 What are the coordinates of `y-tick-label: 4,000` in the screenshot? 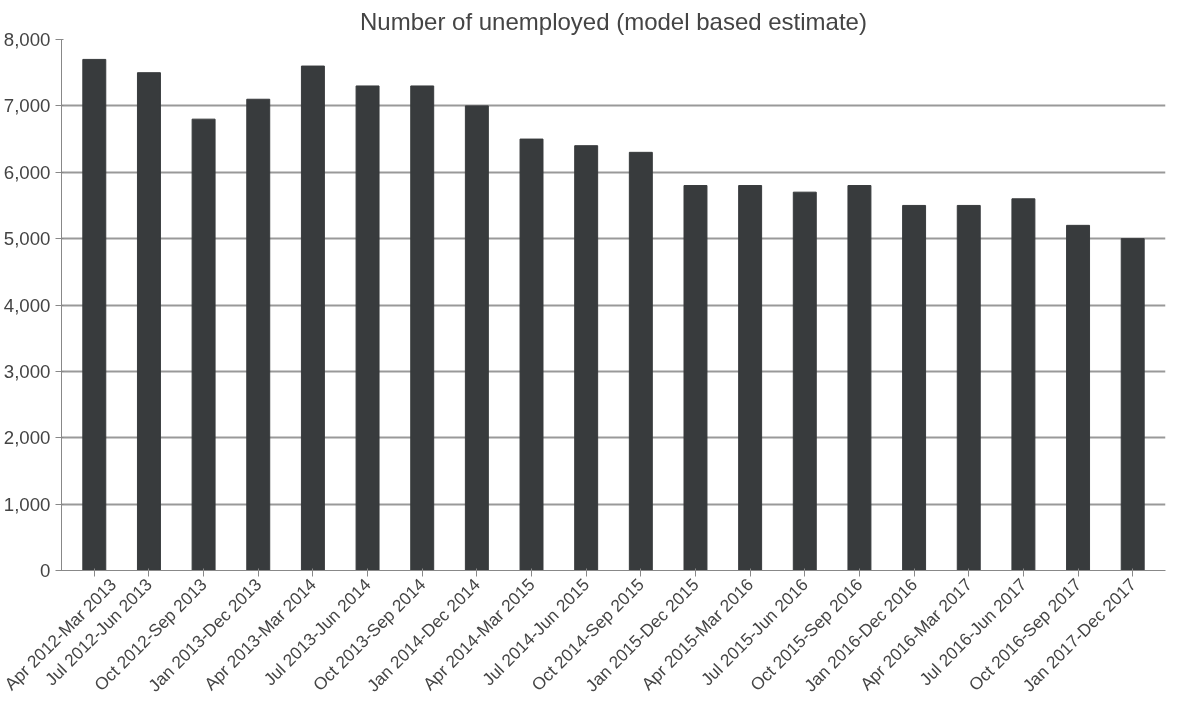 It's located at (27, 305).